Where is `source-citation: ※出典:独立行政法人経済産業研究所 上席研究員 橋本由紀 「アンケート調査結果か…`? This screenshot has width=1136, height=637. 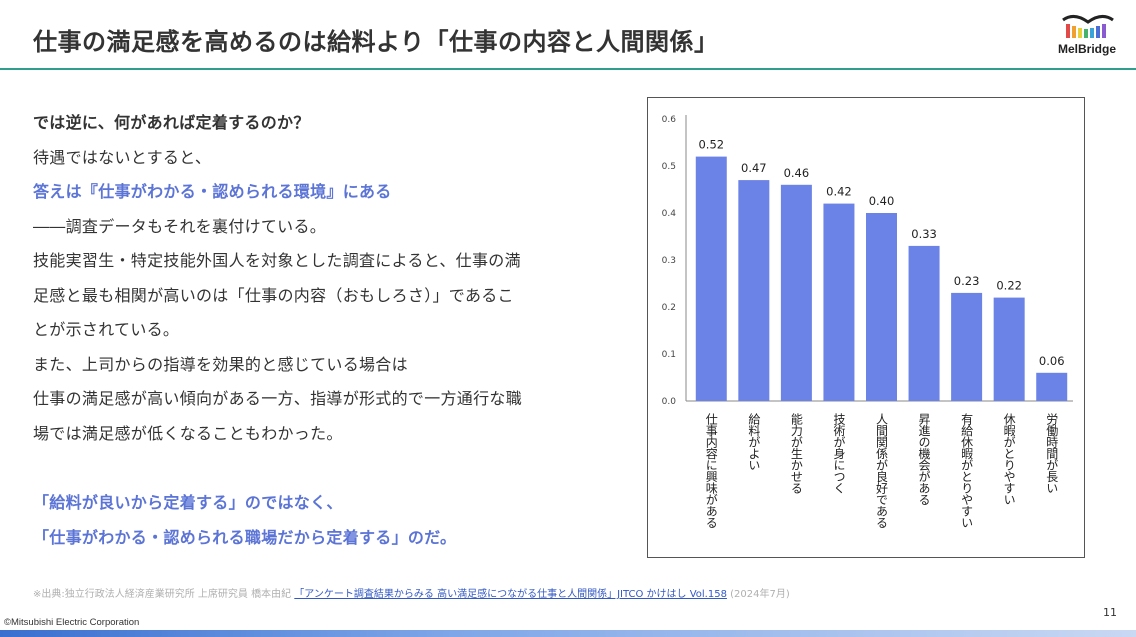 source-citation: ※出典:独立行政法人経済産業研究所 上席研究員 橋本由紀 「アンケート調査結果か… is located at coordinates (411, 592).